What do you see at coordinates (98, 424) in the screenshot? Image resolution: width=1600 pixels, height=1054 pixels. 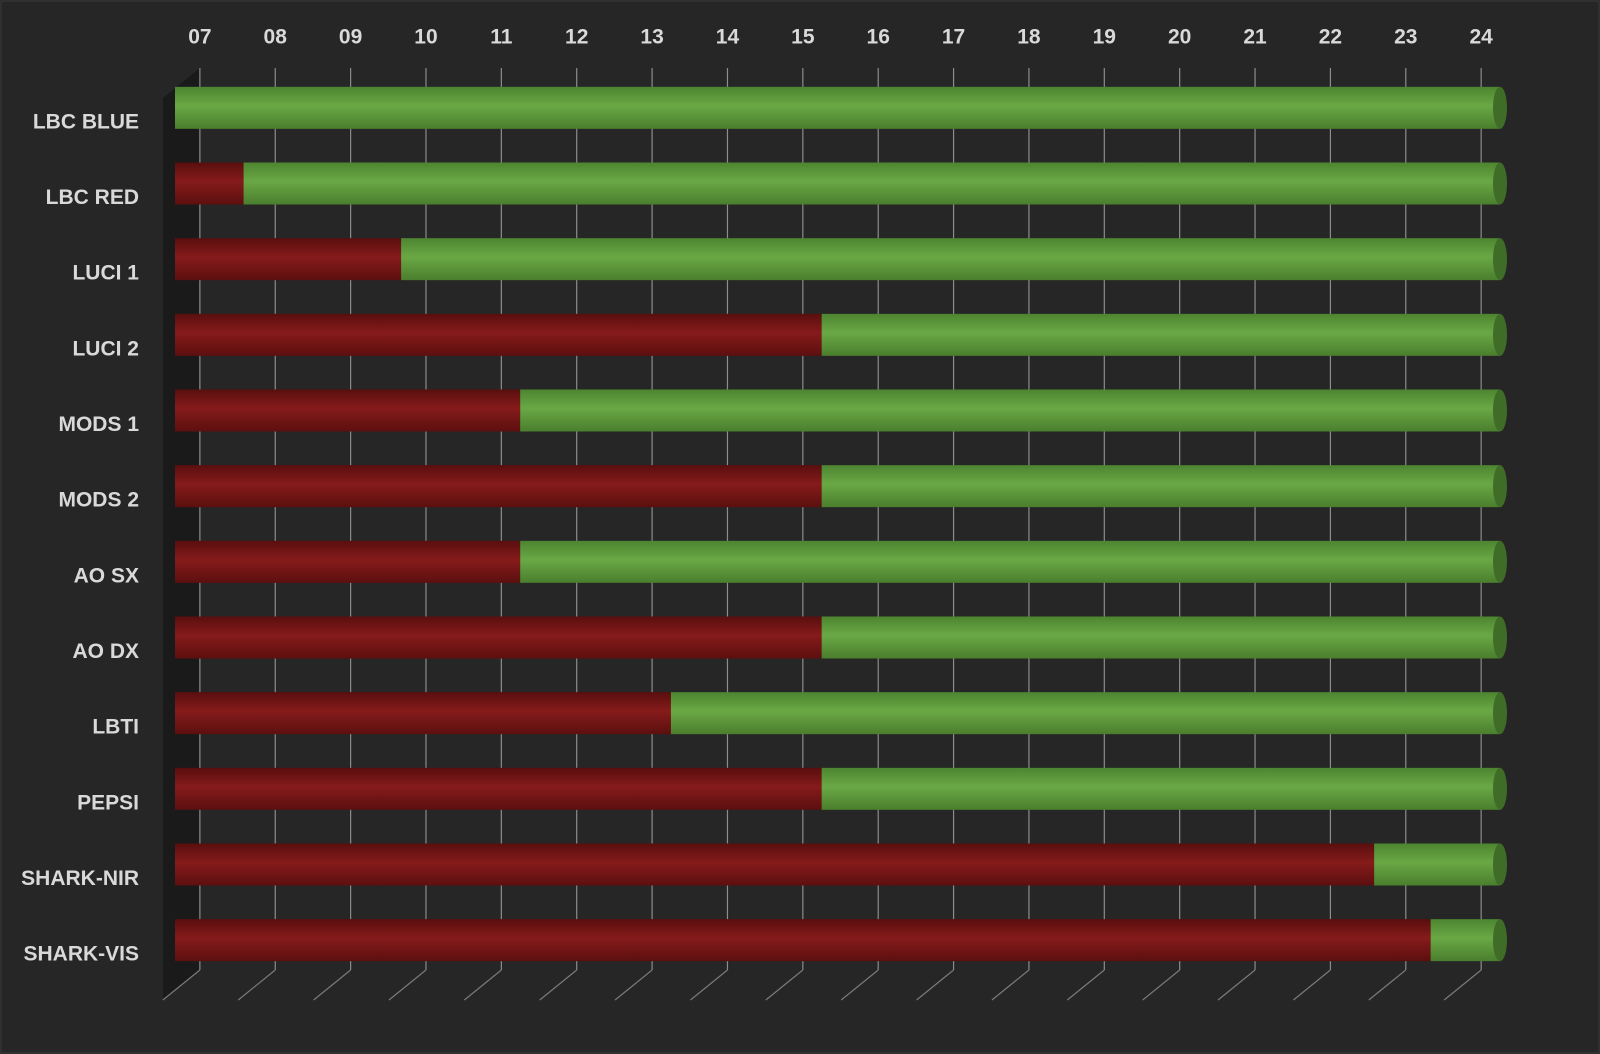 I see `y-tick-label: MODS 1` at bounding box center [98, 424].